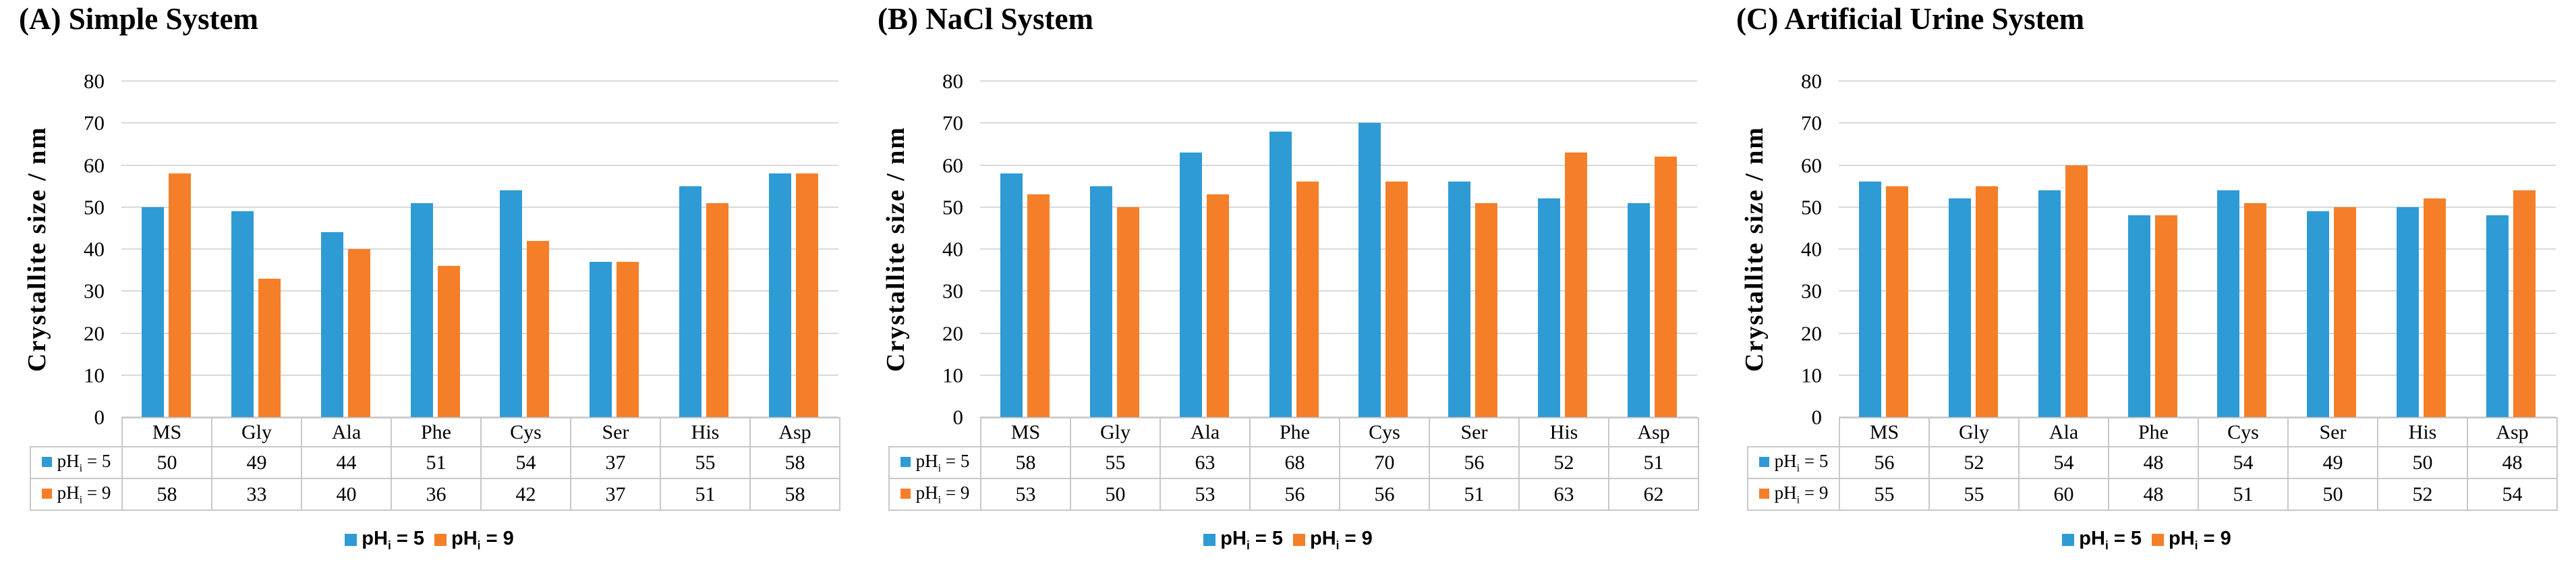  What do you see at coordinates (440, 540) in the screenshot?
I see `legend-swatch-ph9` at bounding box center [440, 540].